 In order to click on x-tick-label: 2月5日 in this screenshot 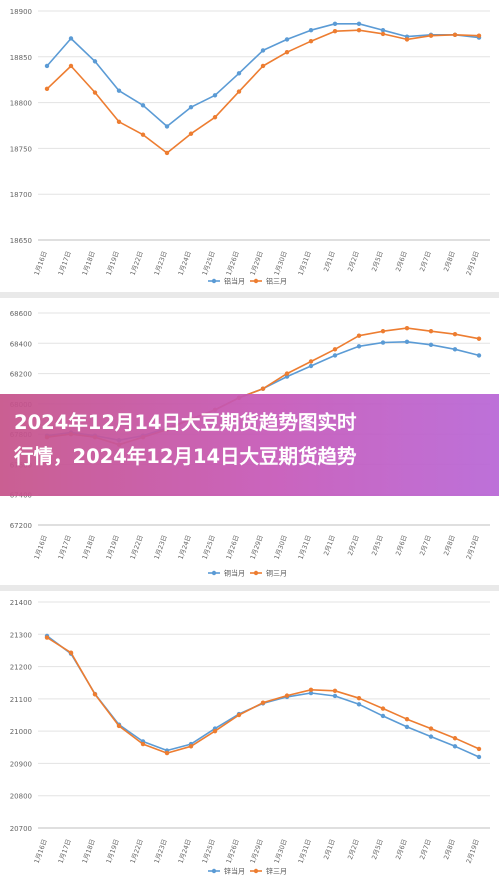, I will do `click(377, 261)`.